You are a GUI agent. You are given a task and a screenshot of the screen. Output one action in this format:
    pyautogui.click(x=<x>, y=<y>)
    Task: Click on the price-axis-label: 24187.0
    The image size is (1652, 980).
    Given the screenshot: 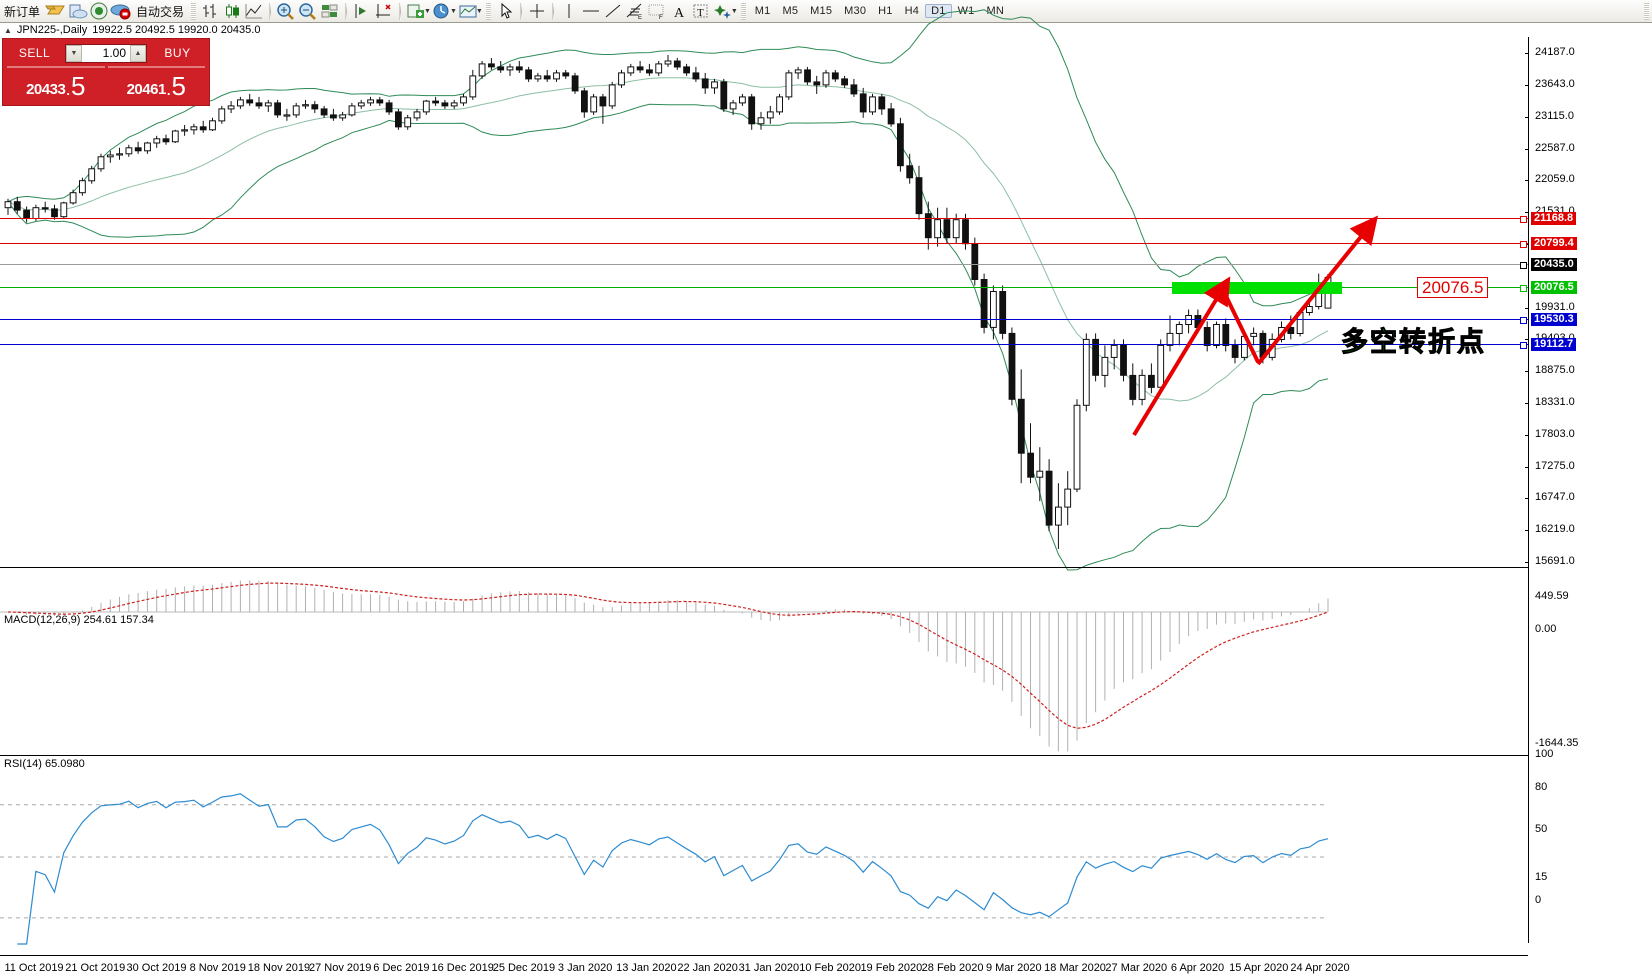 What is the action you would take?
    pyautogui.click(x=1555, y=51)
    